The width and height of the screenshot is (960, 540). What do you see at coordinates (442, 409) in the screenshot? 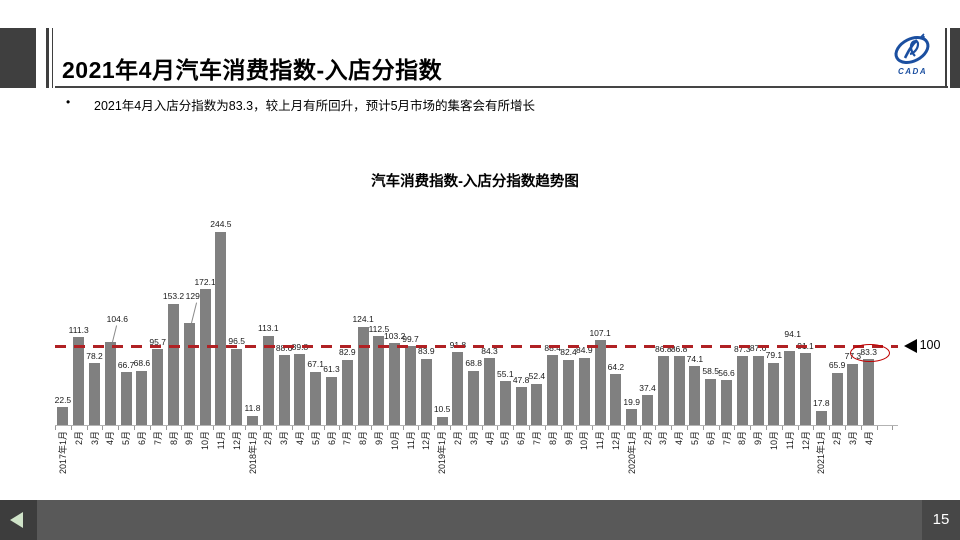
I see `bar-value-label: 10.5` at bounding box center [442, 409].